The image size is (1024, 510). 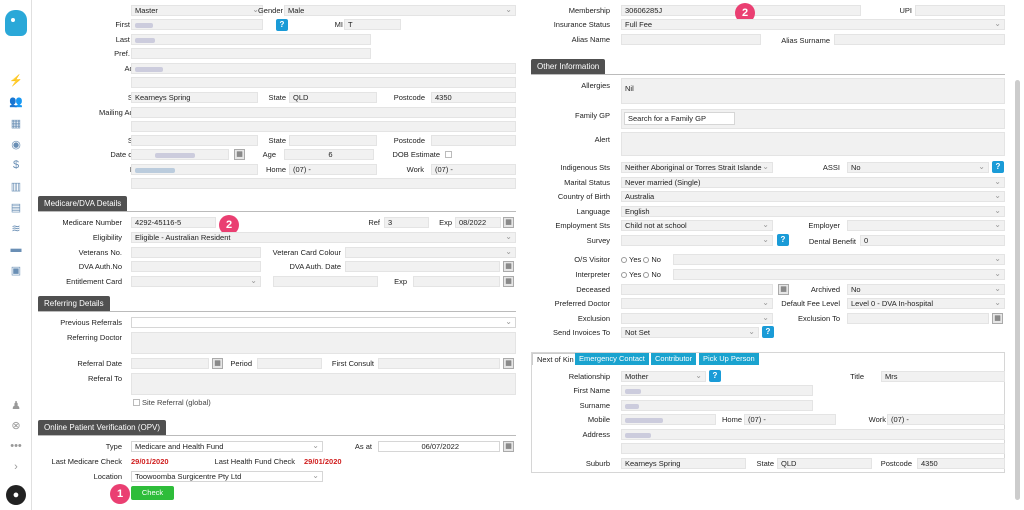 What do you see at coordinates (813, 24) in the screenshot?
I see `insurance-status-select: Full Fee` at bounding box center [813, 24].